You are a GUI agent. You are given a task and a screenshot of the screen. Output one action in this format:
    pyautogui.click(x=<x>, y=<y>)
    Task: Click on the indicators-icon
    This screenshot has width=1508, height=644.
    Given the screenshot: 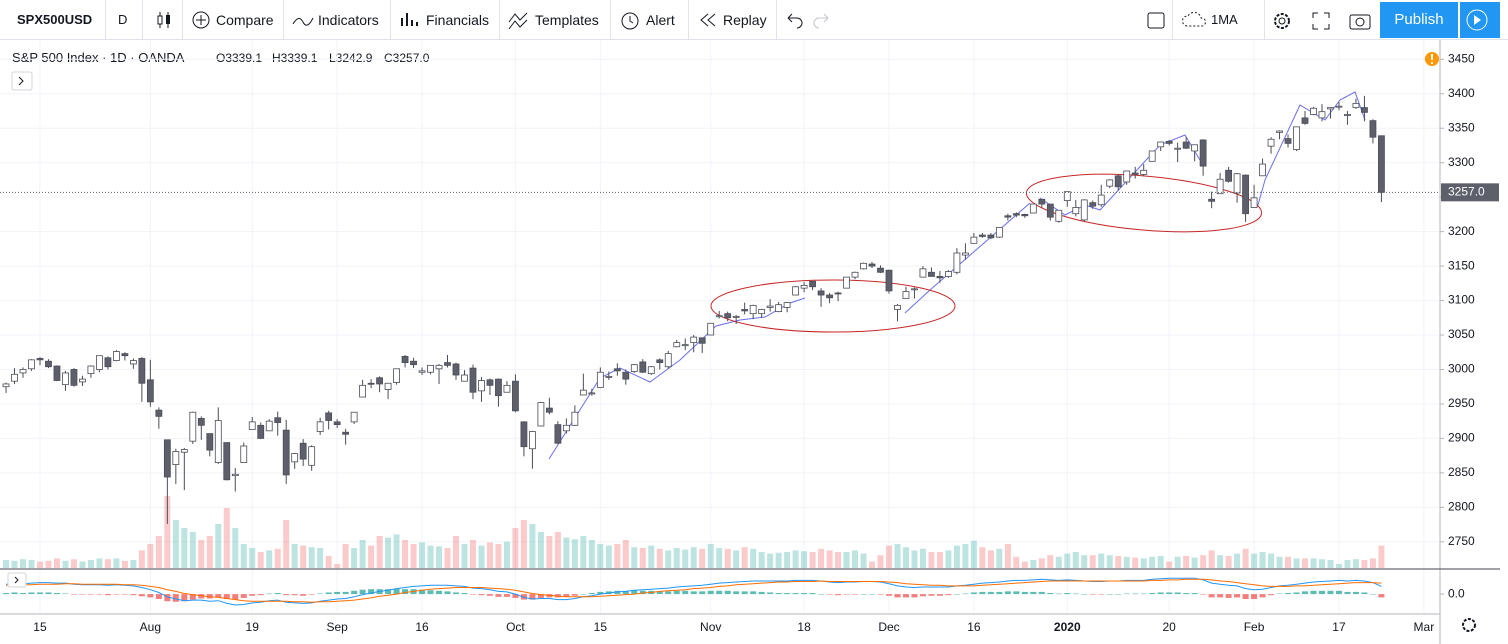 What is the action you would take?
    pyautogui.click(x=303, y=20)
    